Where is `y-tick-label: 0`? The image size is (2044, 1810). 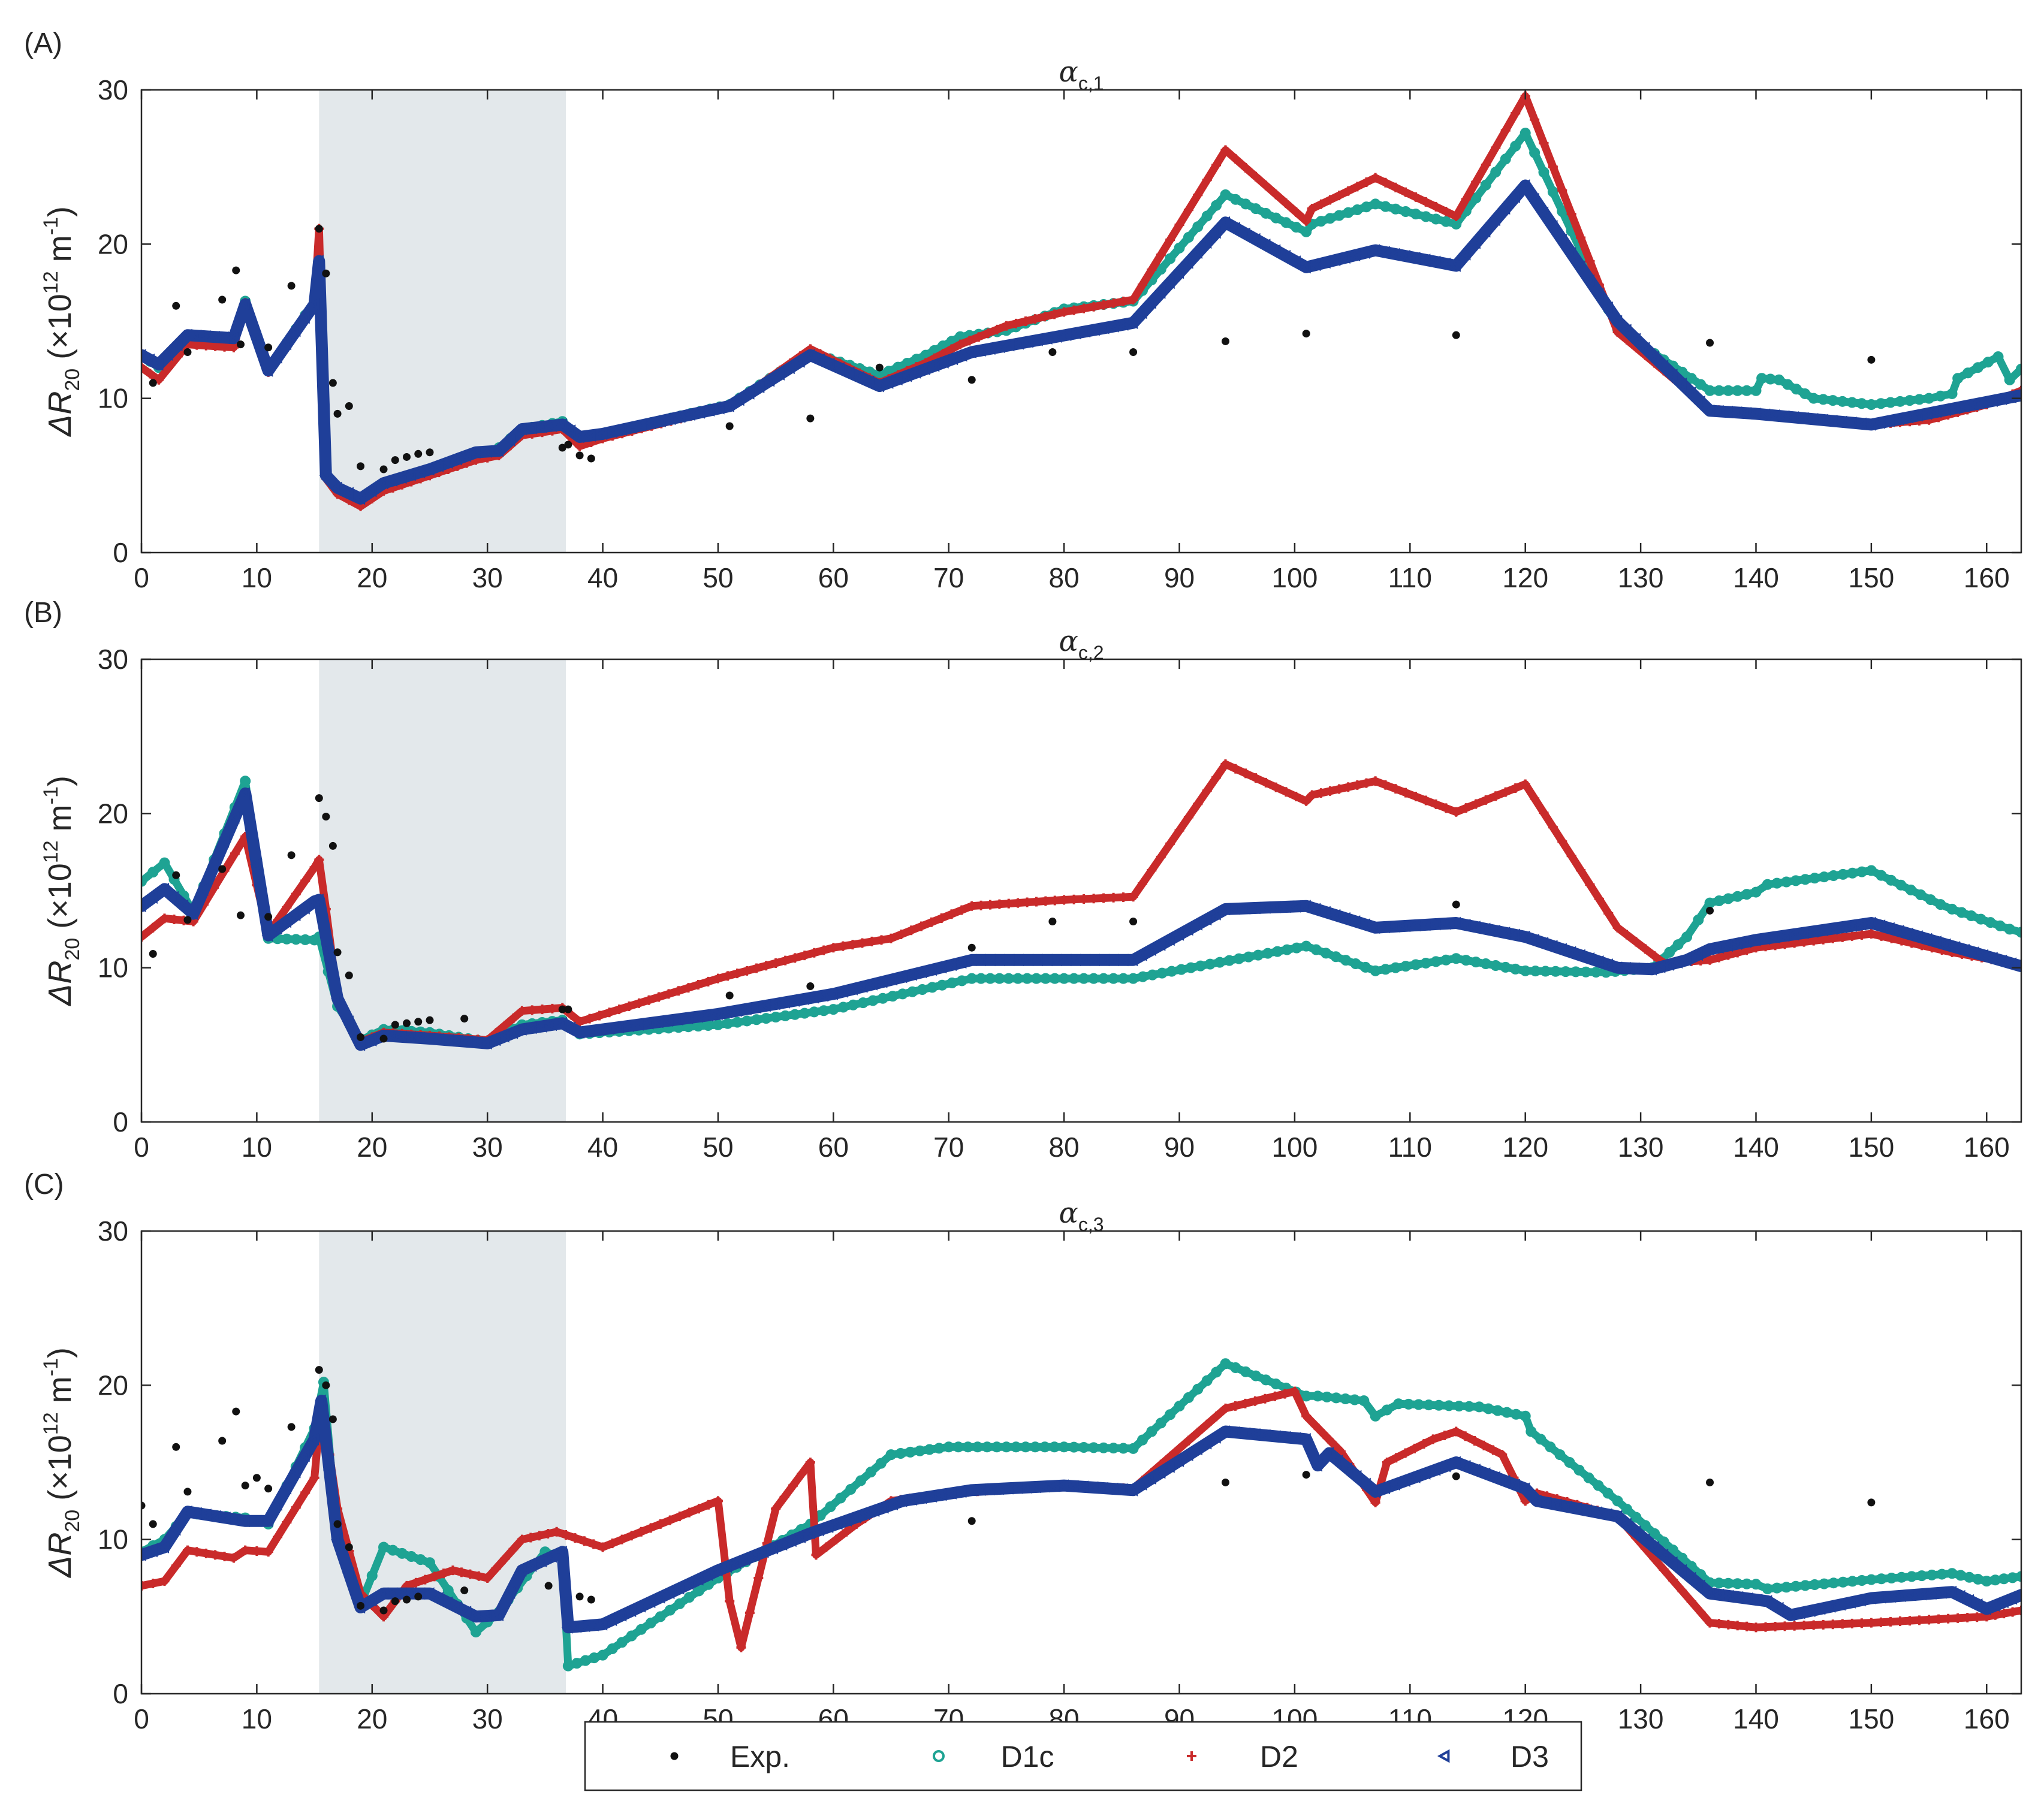
y-tick-label: 0 is located at coordinates (120, 1693).